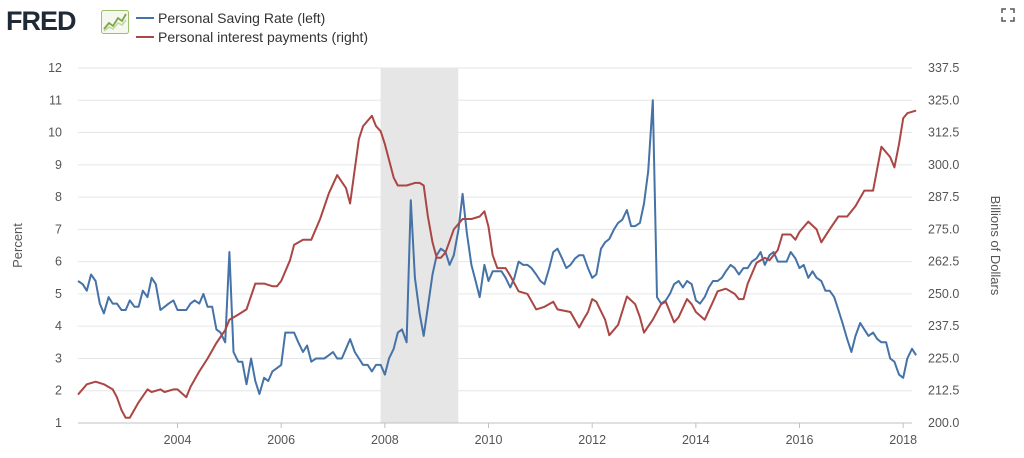 Image resolution: width=1024 pixels, height=458 pixels. What do you see at coordinates (943, 326) in the screenshot?
I see `right-tick-label: 237.5` at bounding box center [943, 326].